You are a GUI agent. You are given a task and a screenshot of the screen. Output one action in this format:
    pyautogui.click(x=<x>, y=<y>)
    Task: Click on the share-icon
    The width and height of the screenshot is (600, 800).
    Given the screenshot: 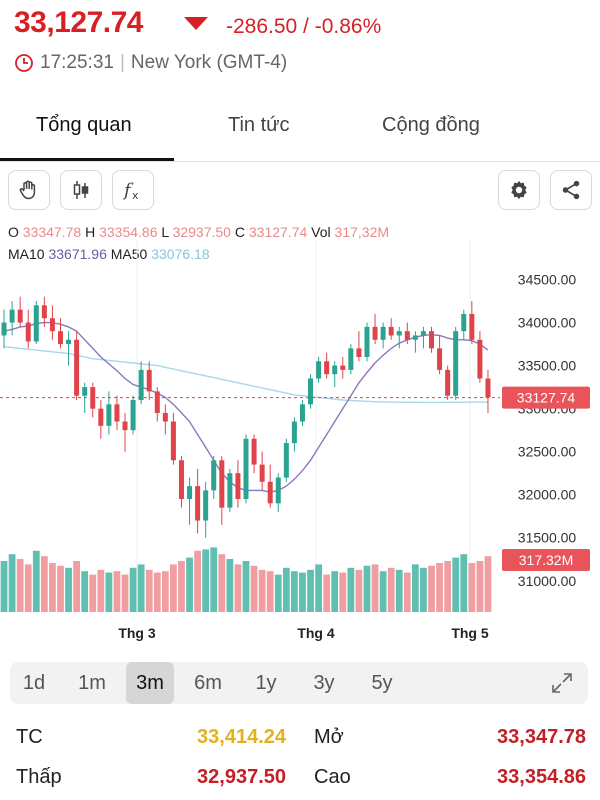 What is the action you would take?
    pyautogui.click(x=571, y=190)
    